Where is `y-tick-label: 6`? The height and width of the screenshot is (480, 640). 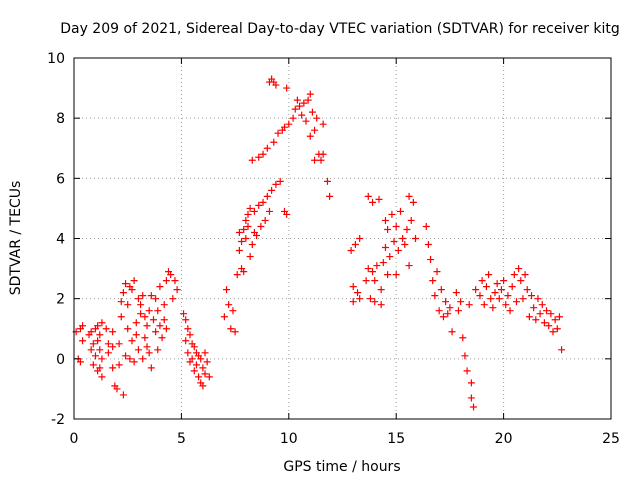
y-tick-label: 6 is located at coordinates (60, 179).